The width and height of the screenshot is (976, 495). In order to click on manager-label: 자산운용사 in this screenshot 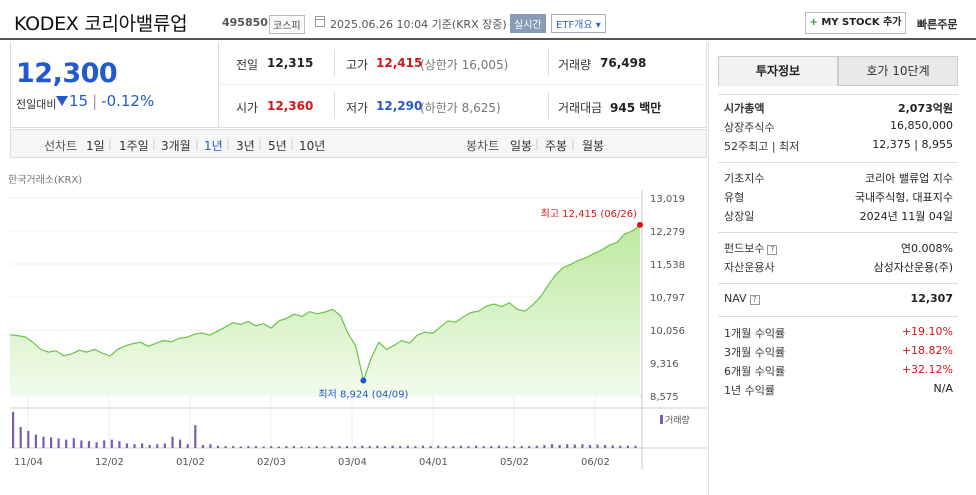, I will do `click(749, 267)`.